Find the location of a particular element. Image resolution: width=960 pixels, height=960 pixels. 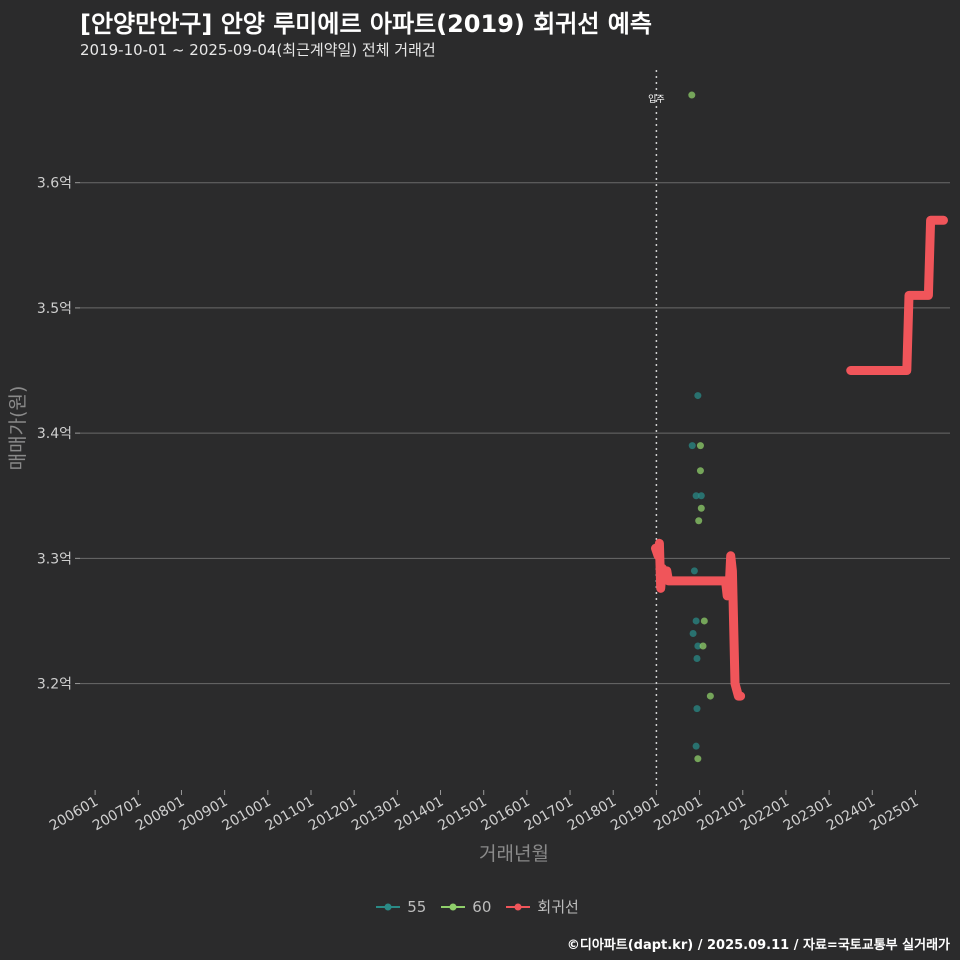

x-tick-label: 201801 is located at coordinates (592, 814).